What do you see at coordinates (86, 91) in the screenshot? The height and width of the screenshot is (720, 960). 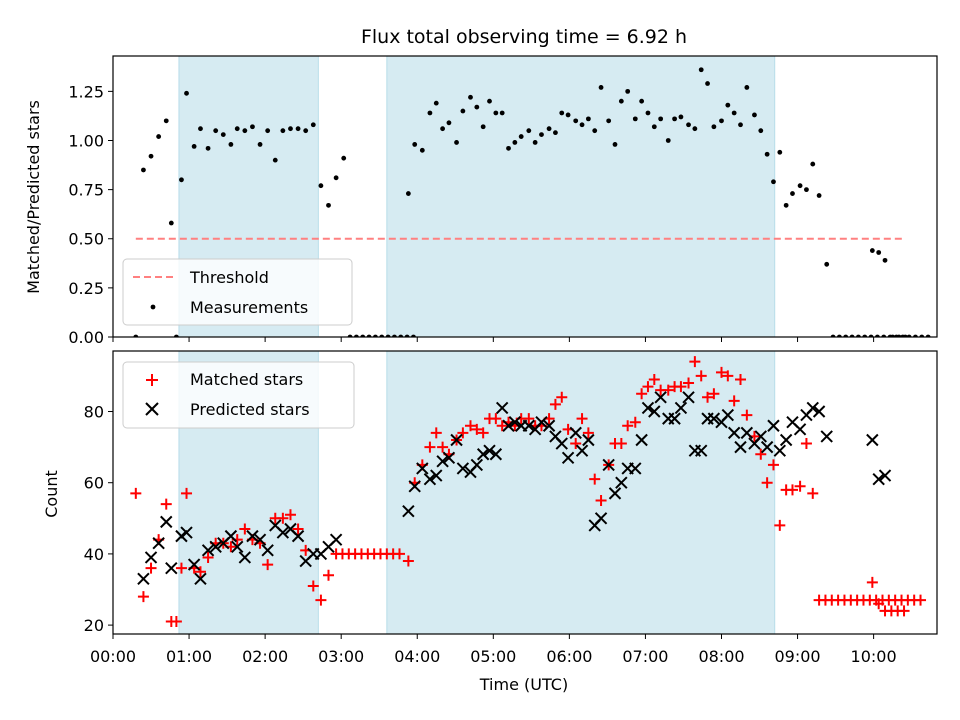 I see `y-tick-label: 1.25` at bounding box center [86, 91].